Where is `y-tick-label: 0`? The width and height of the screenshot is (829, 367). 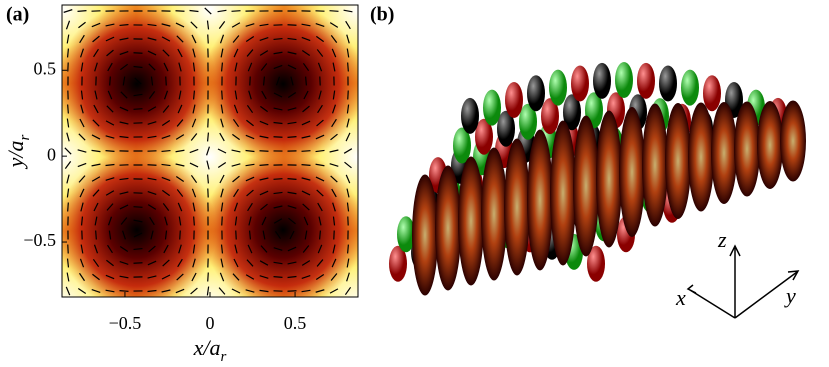 y-tick-label: 0 is located at coordinates (51, 154).